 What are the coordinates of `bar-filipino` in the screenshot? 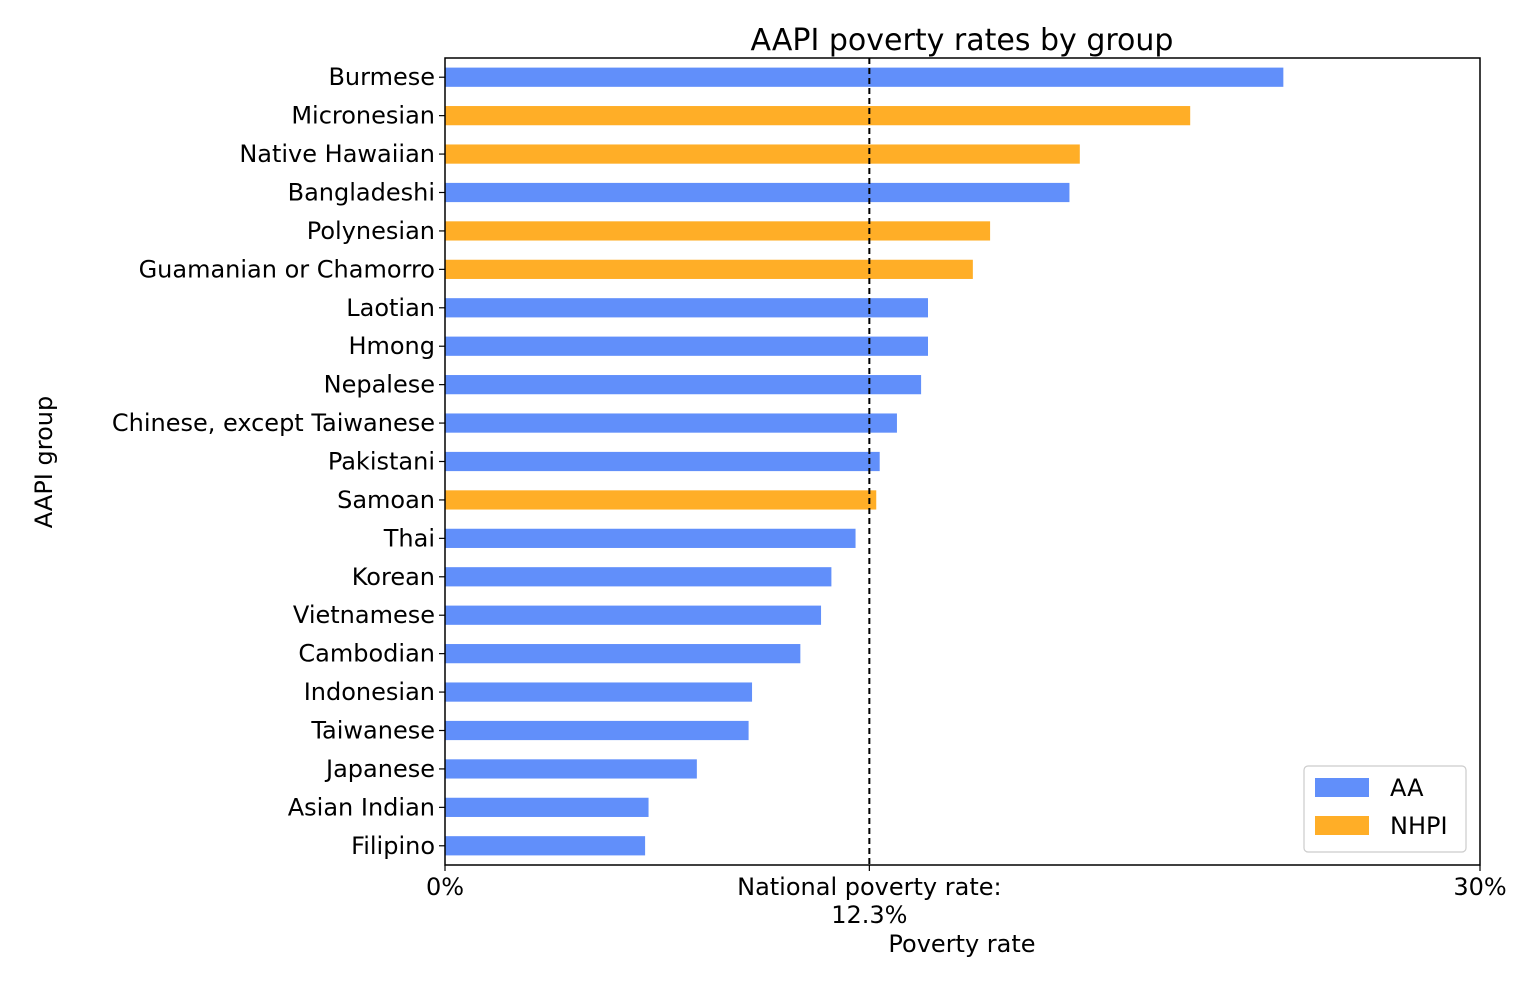 It's located at (545, 846).